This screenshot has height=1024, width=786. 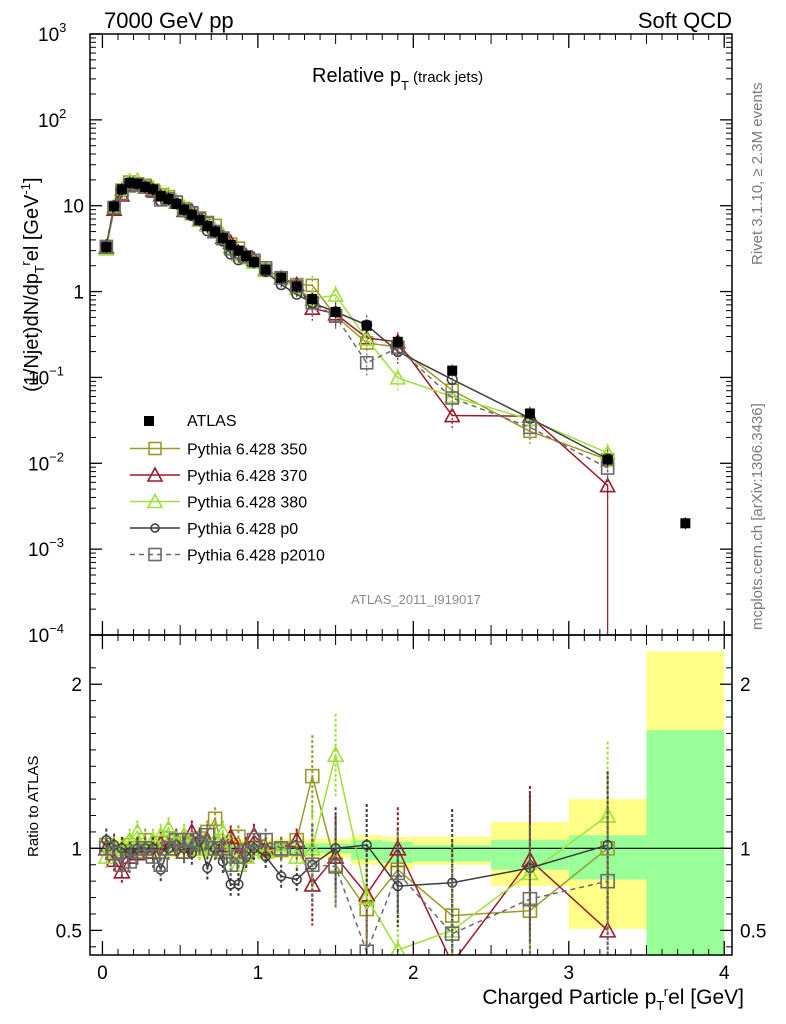 What do you see at coordinates (76, 685) in the screenshot?
I see `ratio-y-tick-label: 2` at bounding box center [76, 685].